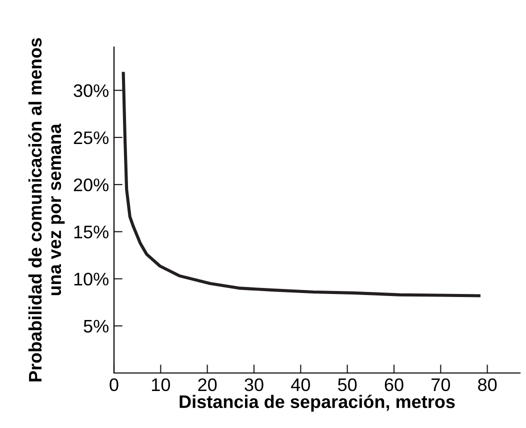 This screenshot has height=428, width=526. I want to click on y-tick-label: 25%, so click(91, 137).